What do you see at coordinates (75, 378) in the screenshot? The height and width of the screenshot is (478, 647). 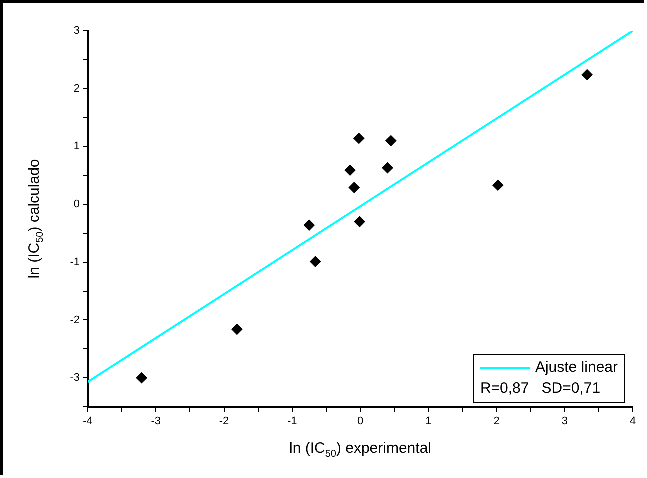 I see `y-tick-label: -3` at bounding box center [75, 378].